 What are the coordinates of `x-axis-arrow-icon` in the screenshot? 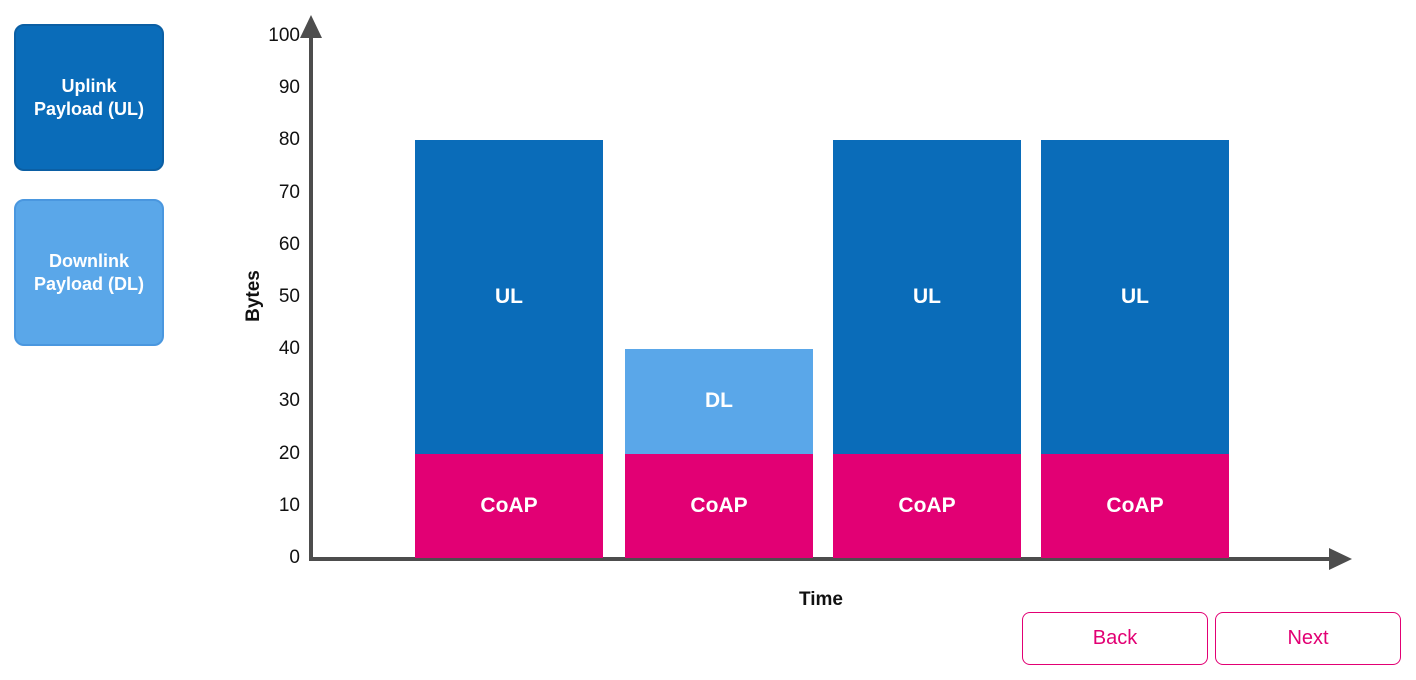 It's located at (1340, 559).